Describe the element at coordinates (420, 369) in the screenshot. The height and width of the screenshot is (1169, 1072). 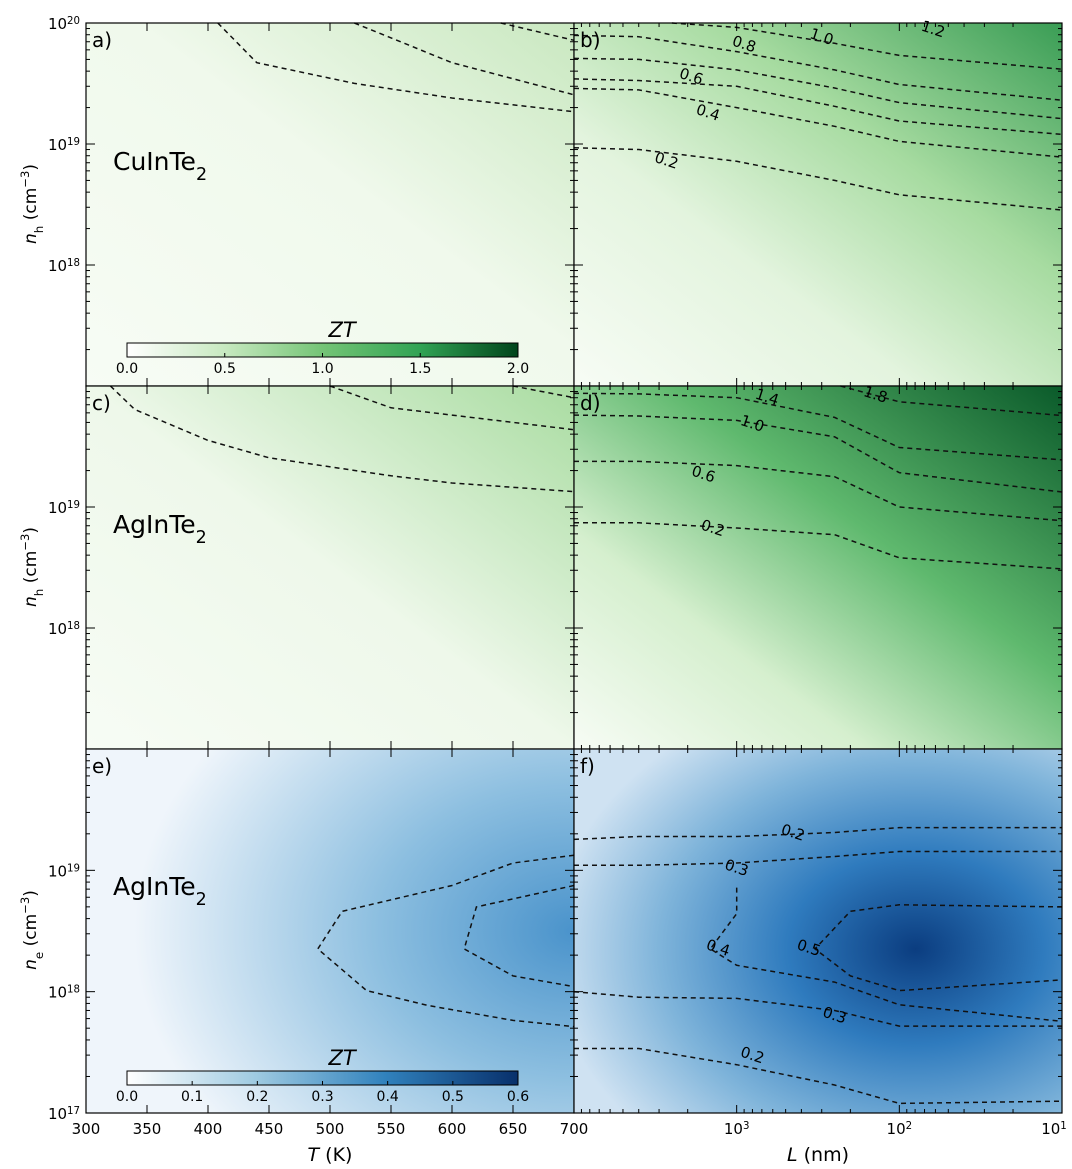
I see `colorbar-tick-label: 1.5` at that location.